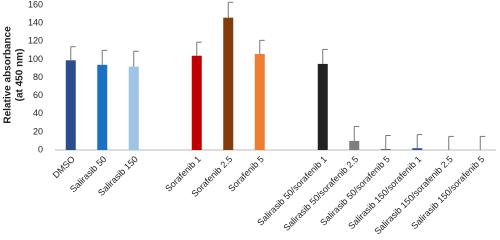  Describe the element at coordinates (8, 75) in the screenshot. I see `y-axis-label: Relative absorbance` at that location.